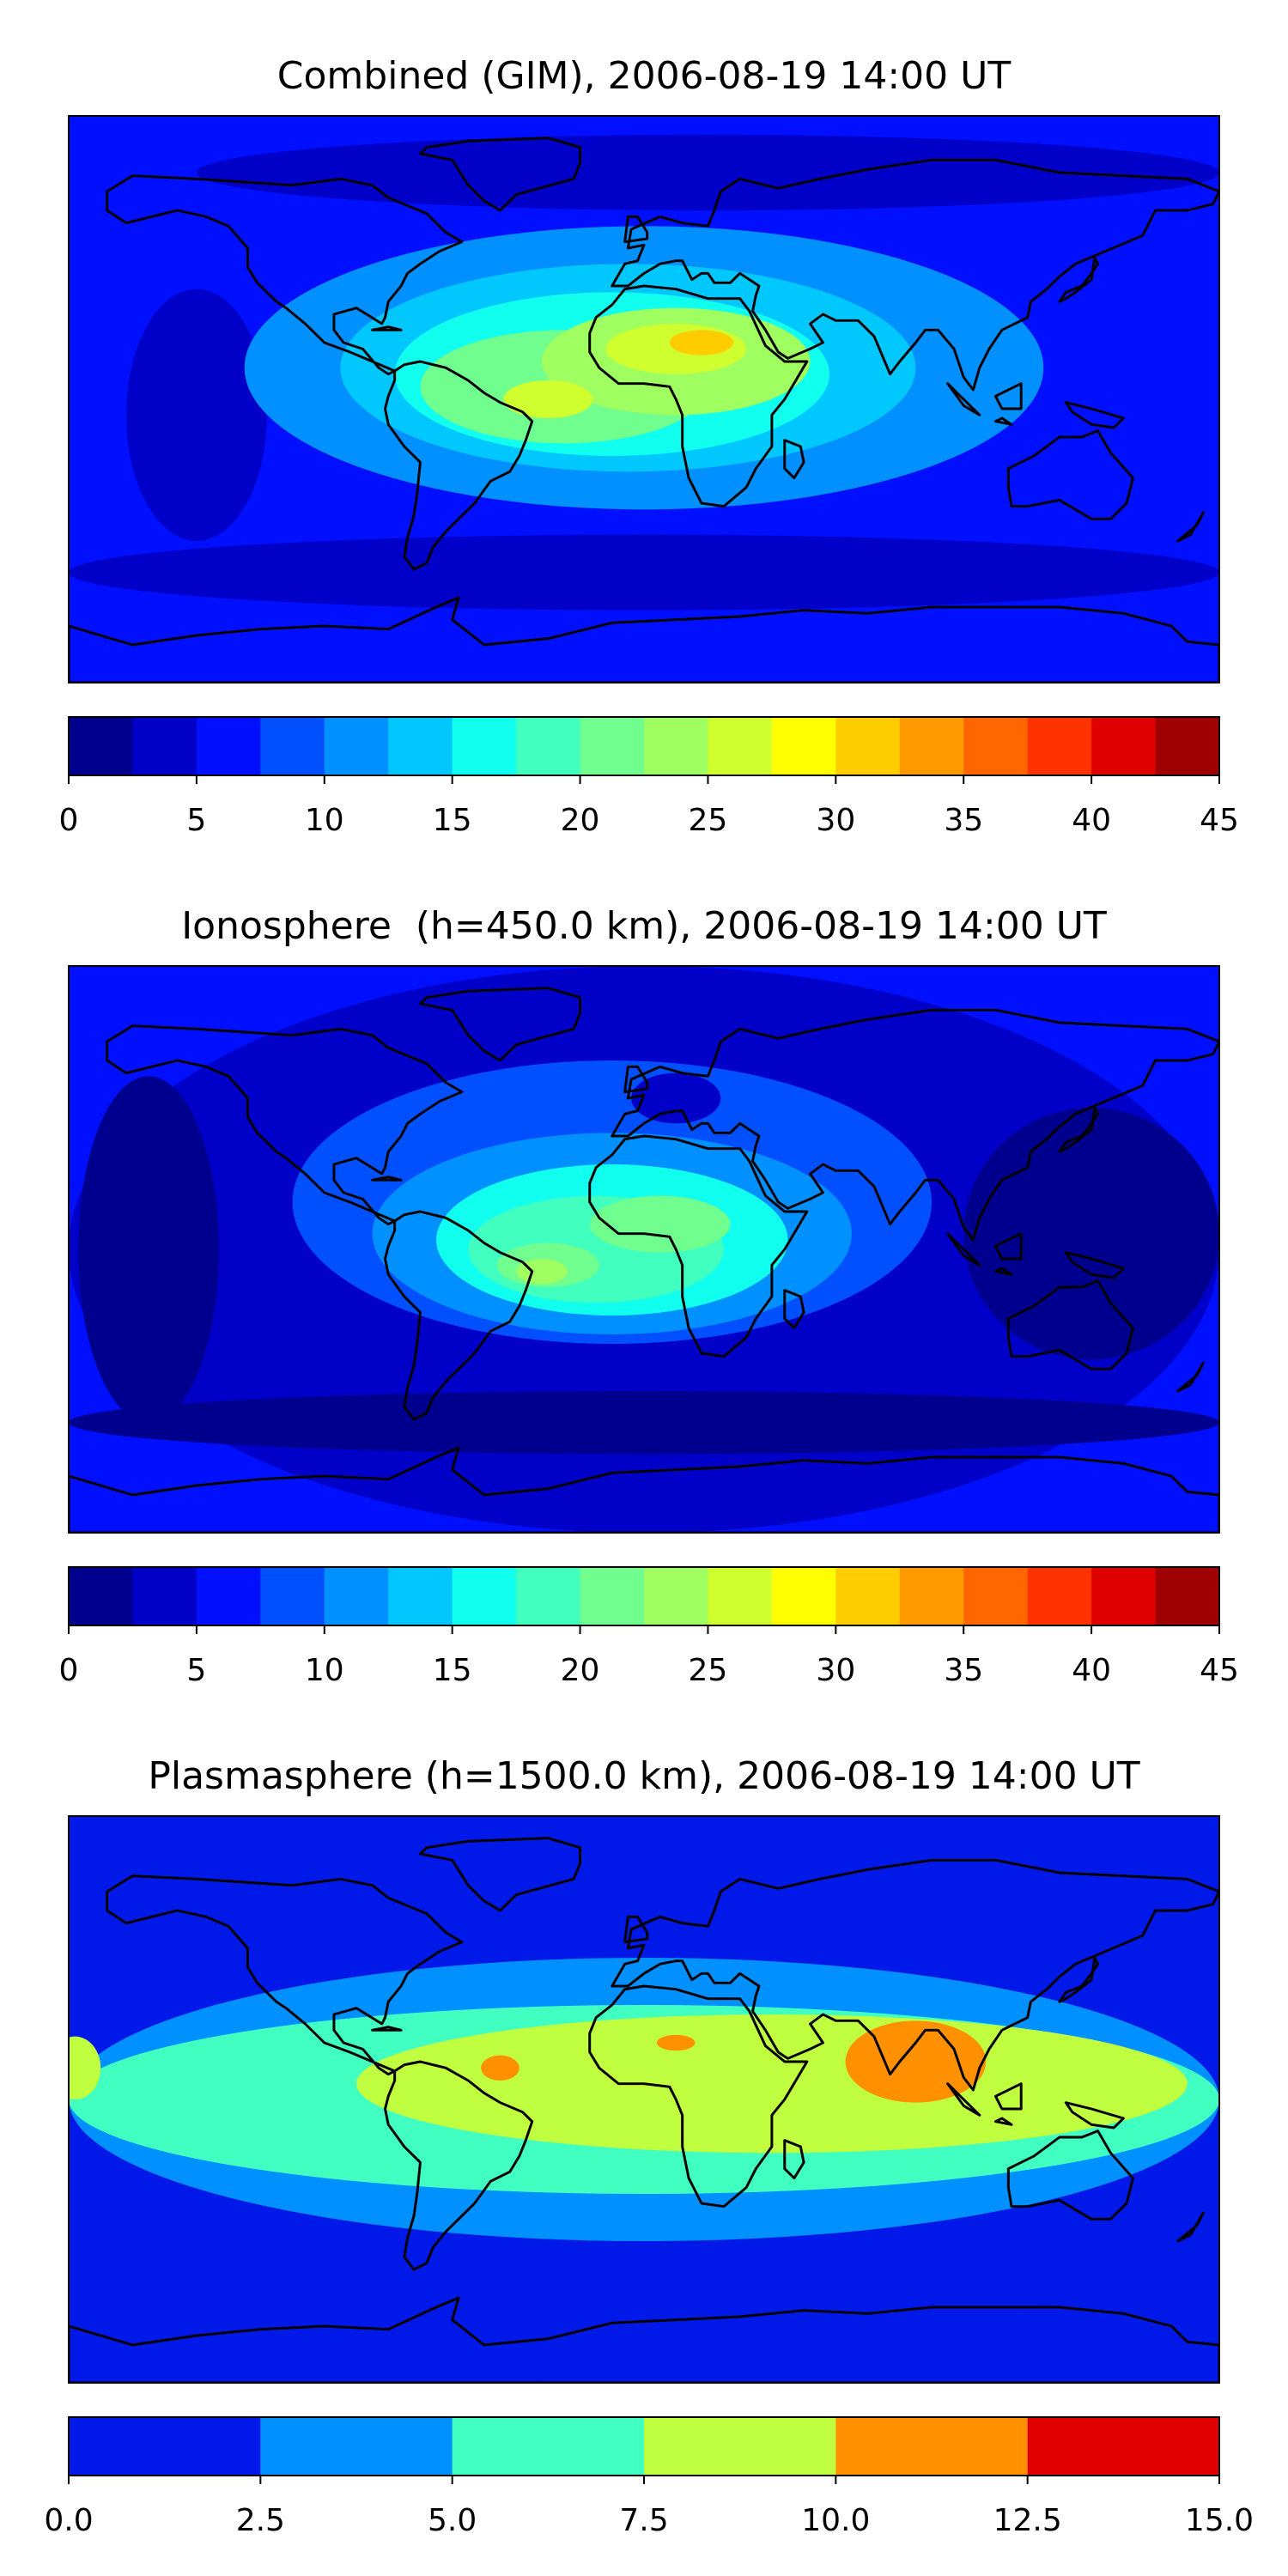 The image size is (1288, 2576). I want to click on combined-gim-colorbar-tick-label: 40, so click(1091, 821).